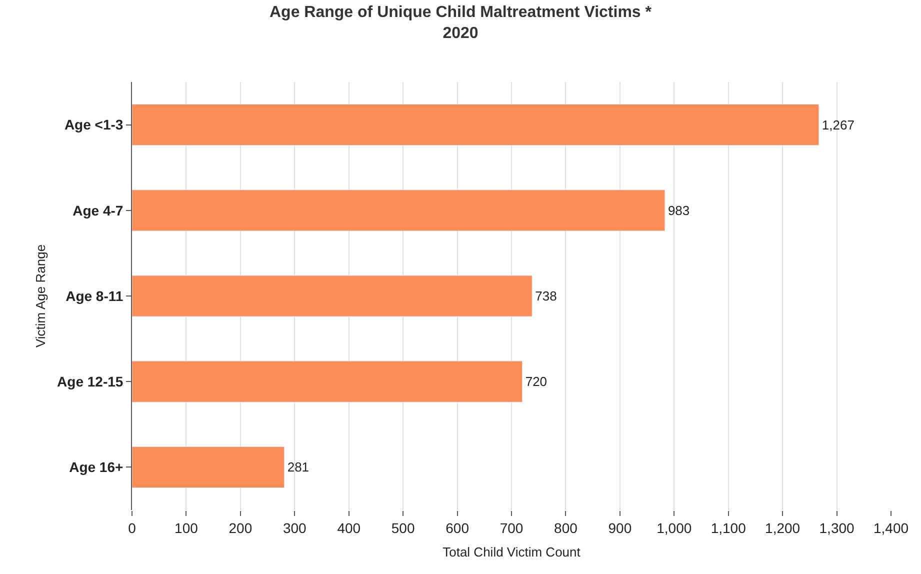  What do you see at coordinates (294, 528) in the screenshot?
I see `x-tick-label: 300` at bounding box center [294, 528].